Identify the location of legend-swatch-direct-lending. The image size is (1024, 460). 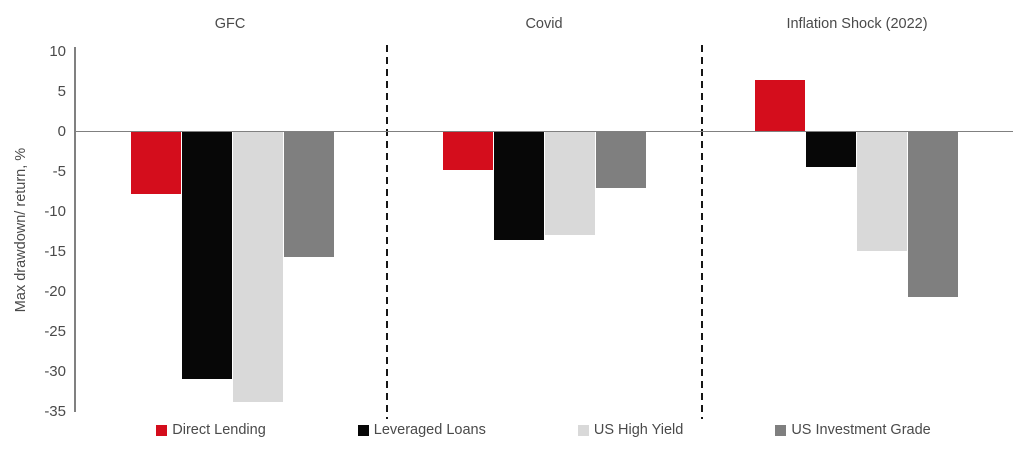
(162, 430).